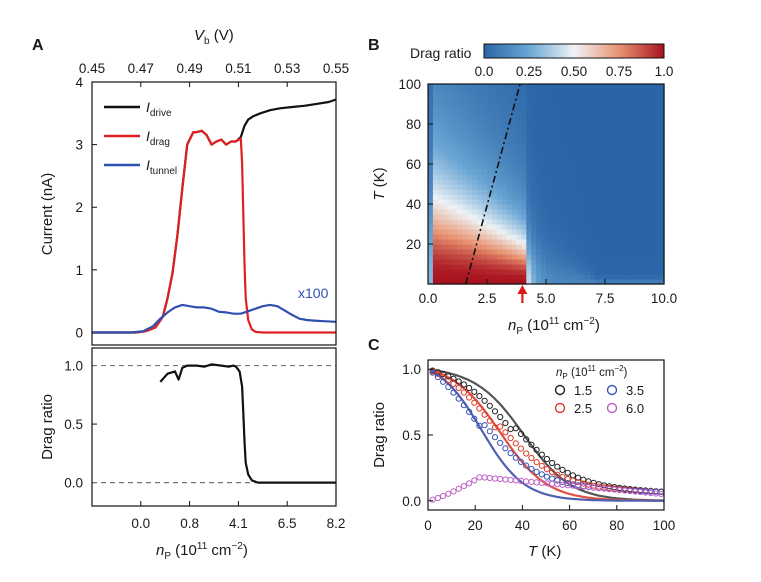 The width and height of the screenshot is (761, 582). What do you see at coordinates (73, 424) in the screenshot?
I see `y-tick-label-drag-ratio: 0.5` at bounding box center [73, 424].